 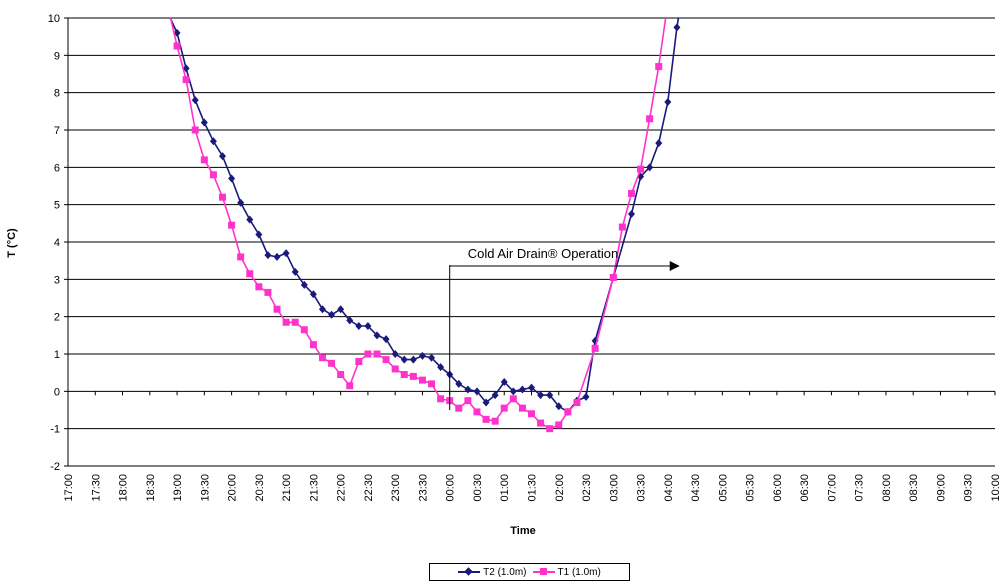 I want to click on x-tick-label: 00:00, so click(x=451, y=488).